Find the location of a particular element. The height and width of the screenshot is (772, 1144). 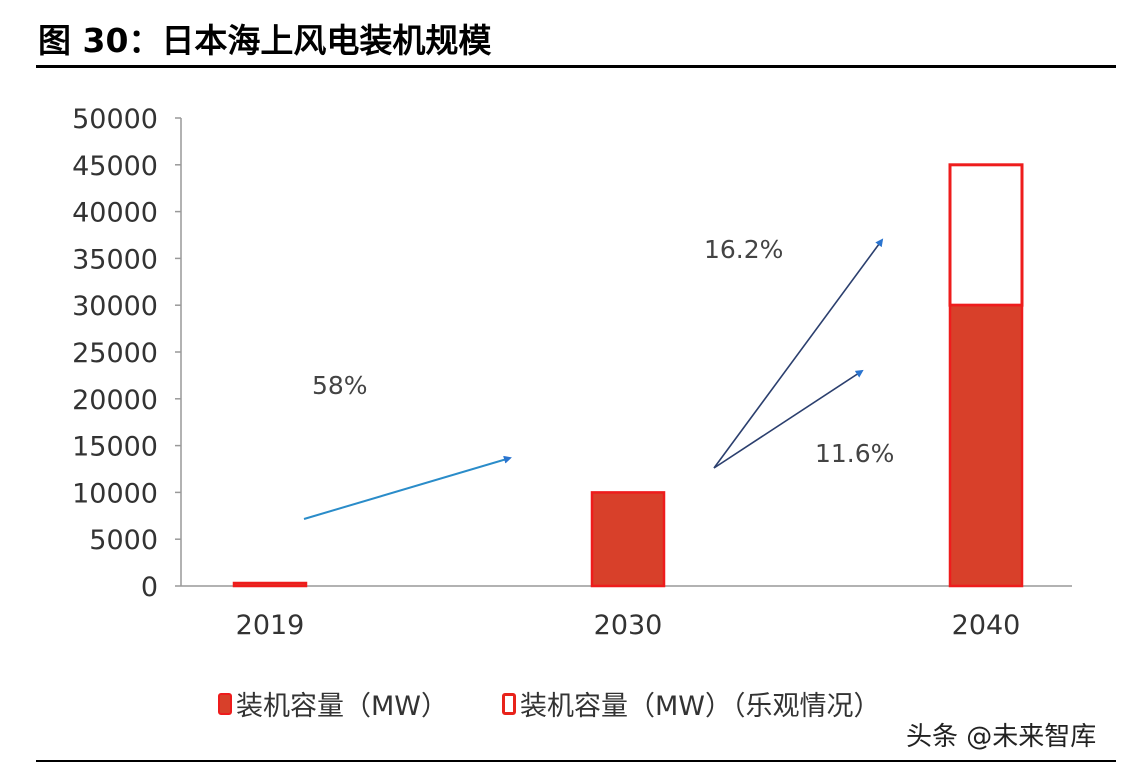

legend-item-optimistic: 装机容量（MW）（乐观情况） is located at coordinates (691, 703).